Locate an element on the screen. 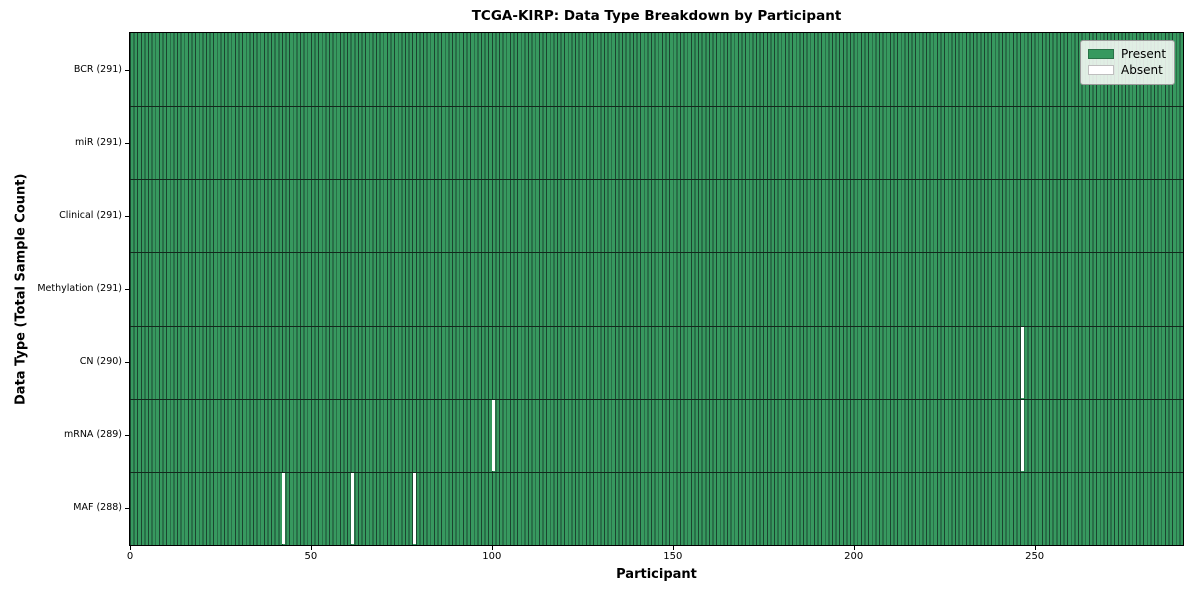 The height and width of the screenshot is (600, 1200). y-tick-label-BCR: BCR (291) is located at coordinates (97, 69).